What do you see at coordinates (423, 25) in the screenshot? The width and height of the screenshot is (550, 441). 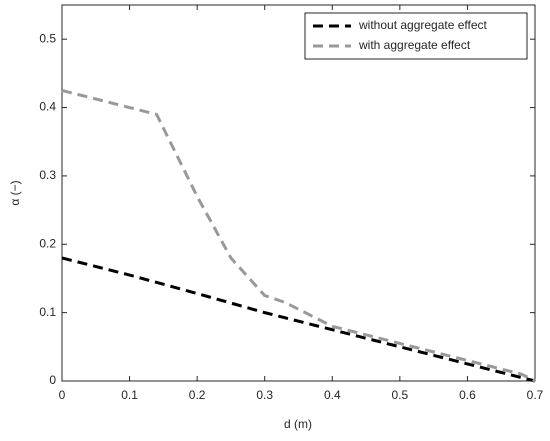 I see `legend-label: without aggregate effect` at bounding box center [423, 25].